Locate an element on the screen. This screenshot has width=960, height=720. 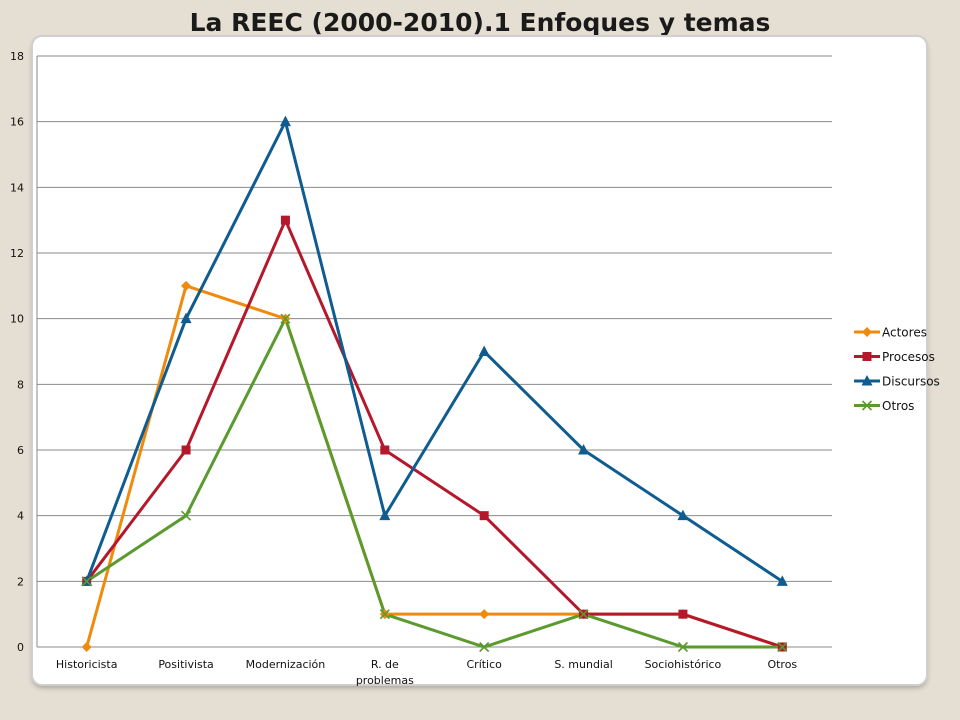
legend-label: Procesos is located at coordinates (908, 357).